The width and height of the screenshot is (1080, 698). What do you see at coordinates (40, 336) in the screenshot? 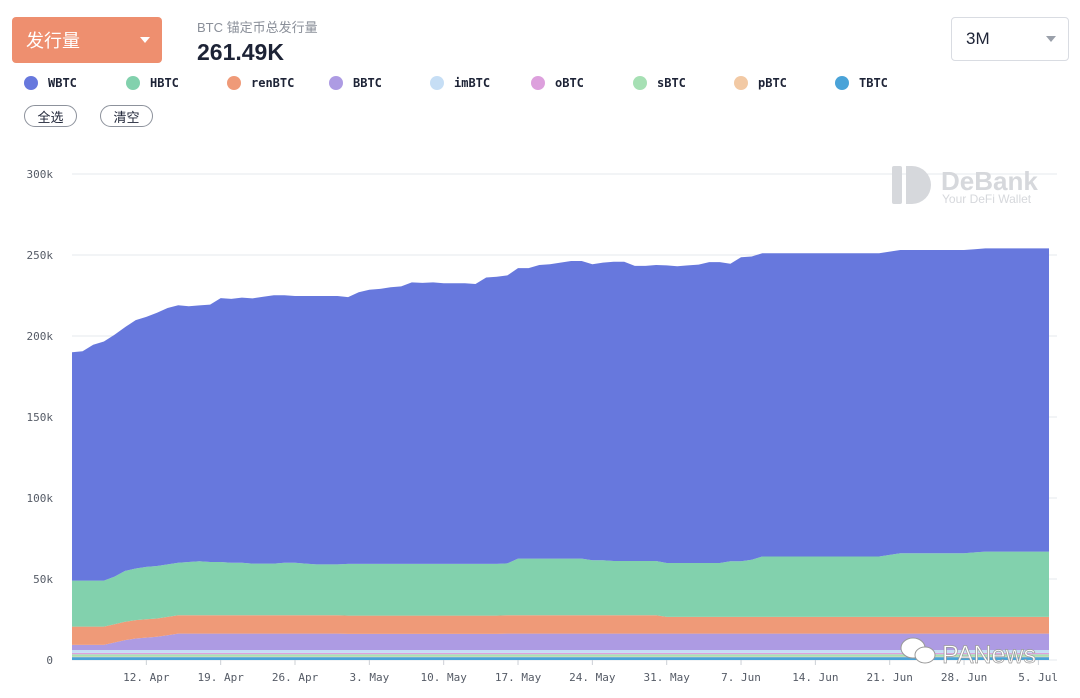
I see `y-tick-label: 200k` at bounding box center [40, 336].